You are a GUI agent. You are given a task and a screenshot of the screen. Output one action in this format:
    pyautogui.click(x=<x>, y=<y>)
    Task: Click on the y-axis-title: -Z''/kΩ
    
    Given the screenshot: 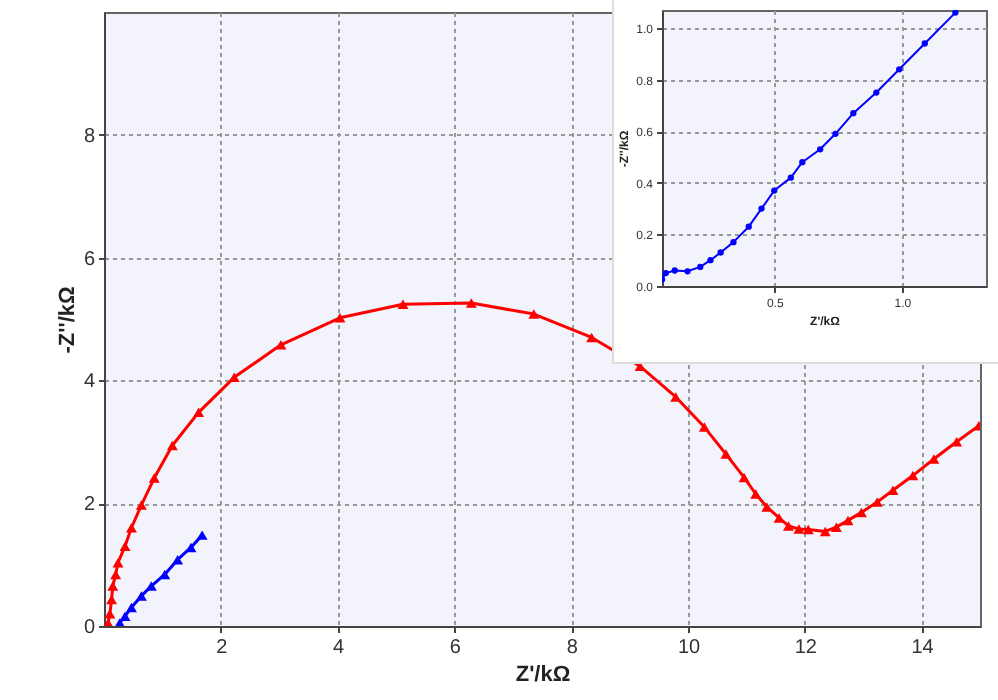 What is the action you would take?
    pyautogui.click(x=67, y=320)
    